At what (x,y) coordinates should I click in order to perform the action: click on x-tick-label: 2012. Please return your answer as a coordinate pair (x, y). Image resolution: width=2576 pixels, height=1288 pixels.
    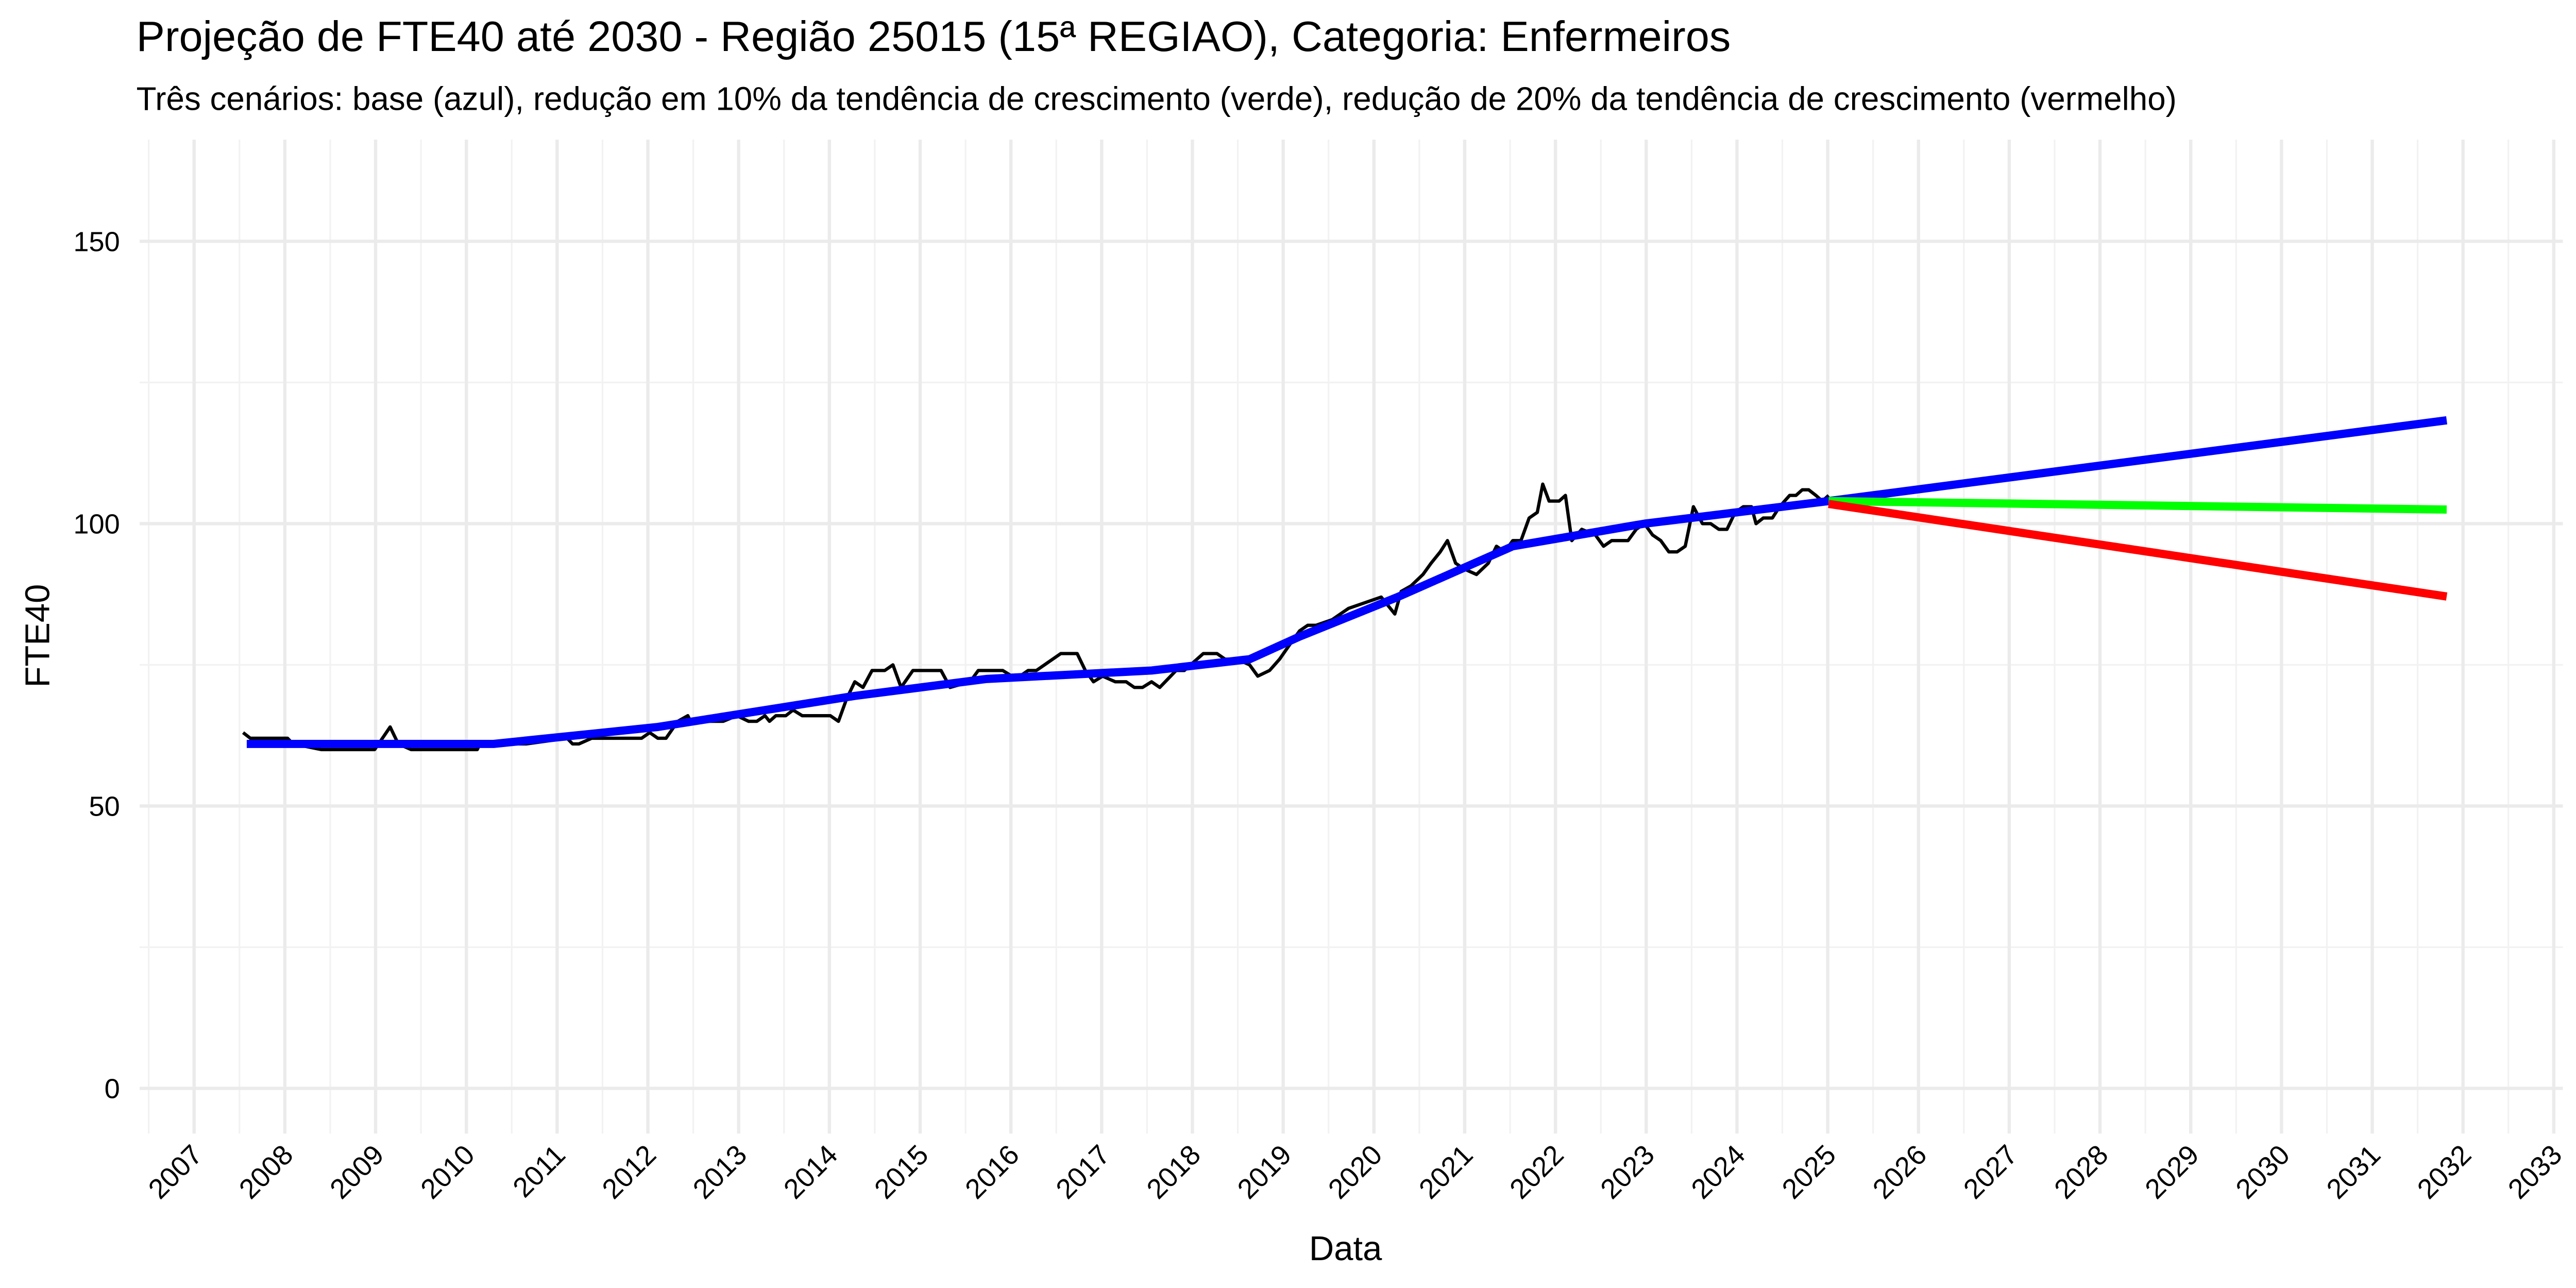
    Looking at the image, I should click on (629, 1172).